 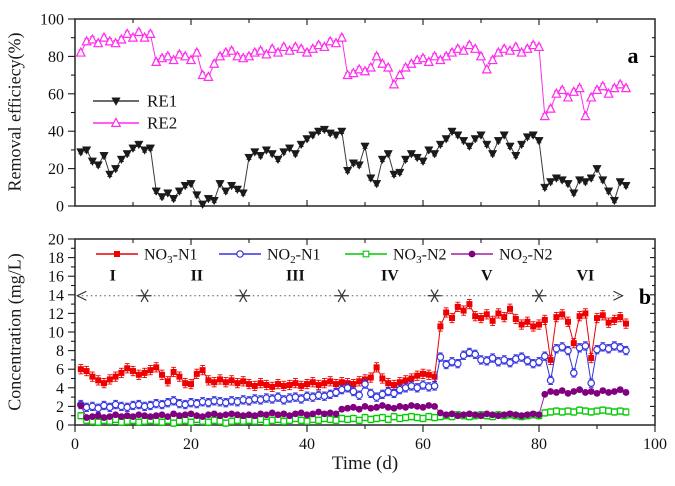 I want to click on svg-text: 18, so click(x=56, y=258).